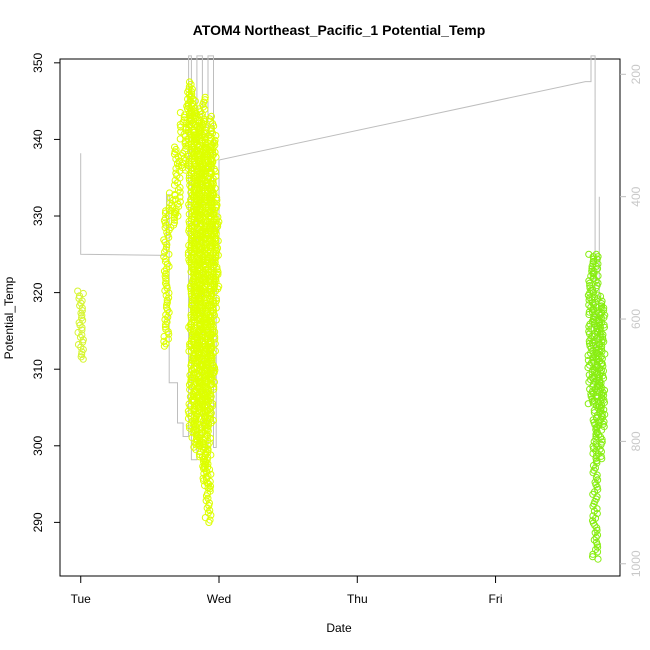 The height and width of the screenshot is (650, 650). What do you see at coordinates (496, 599) in the screenshot?
I see `x-tick-label: Fri` at bounding box center [496, 599].